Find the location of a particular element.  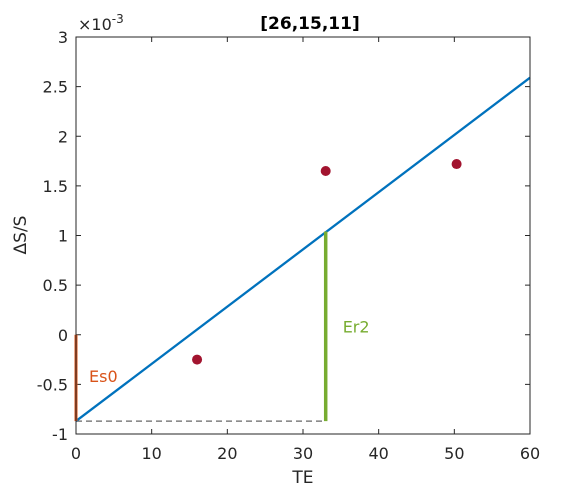

chart-title: [26,15,11] is located at coordinates (309, 24).